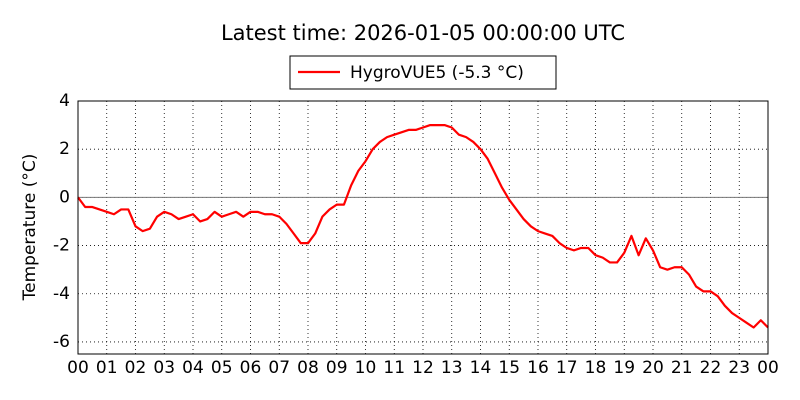 This screenshot has height=400, width=800. What do you see at coordinates (308, 368) in the screenshot?
I see `x-tick-label: 08` at bounding box center [308, 368].